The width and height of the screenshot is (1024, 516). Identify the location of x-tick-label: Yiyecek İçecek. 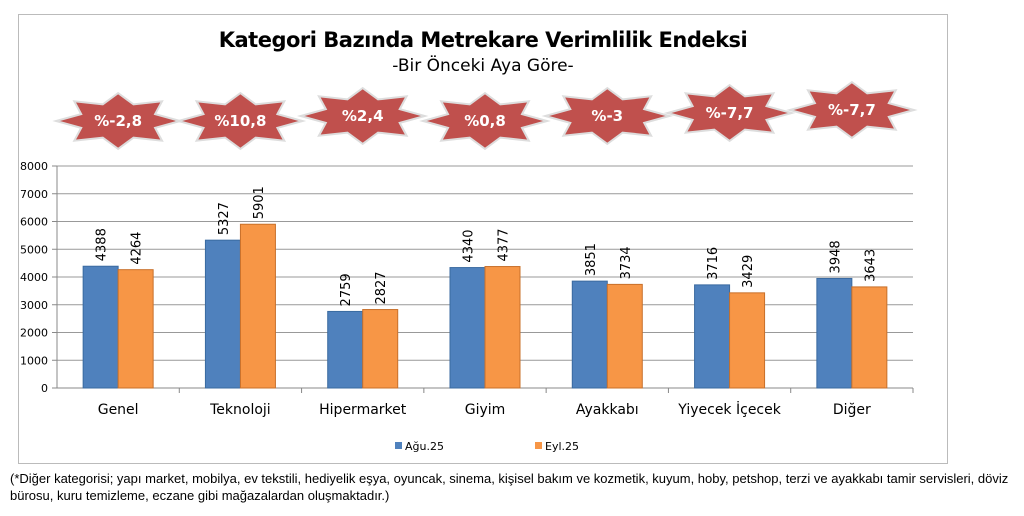
(729, 409).